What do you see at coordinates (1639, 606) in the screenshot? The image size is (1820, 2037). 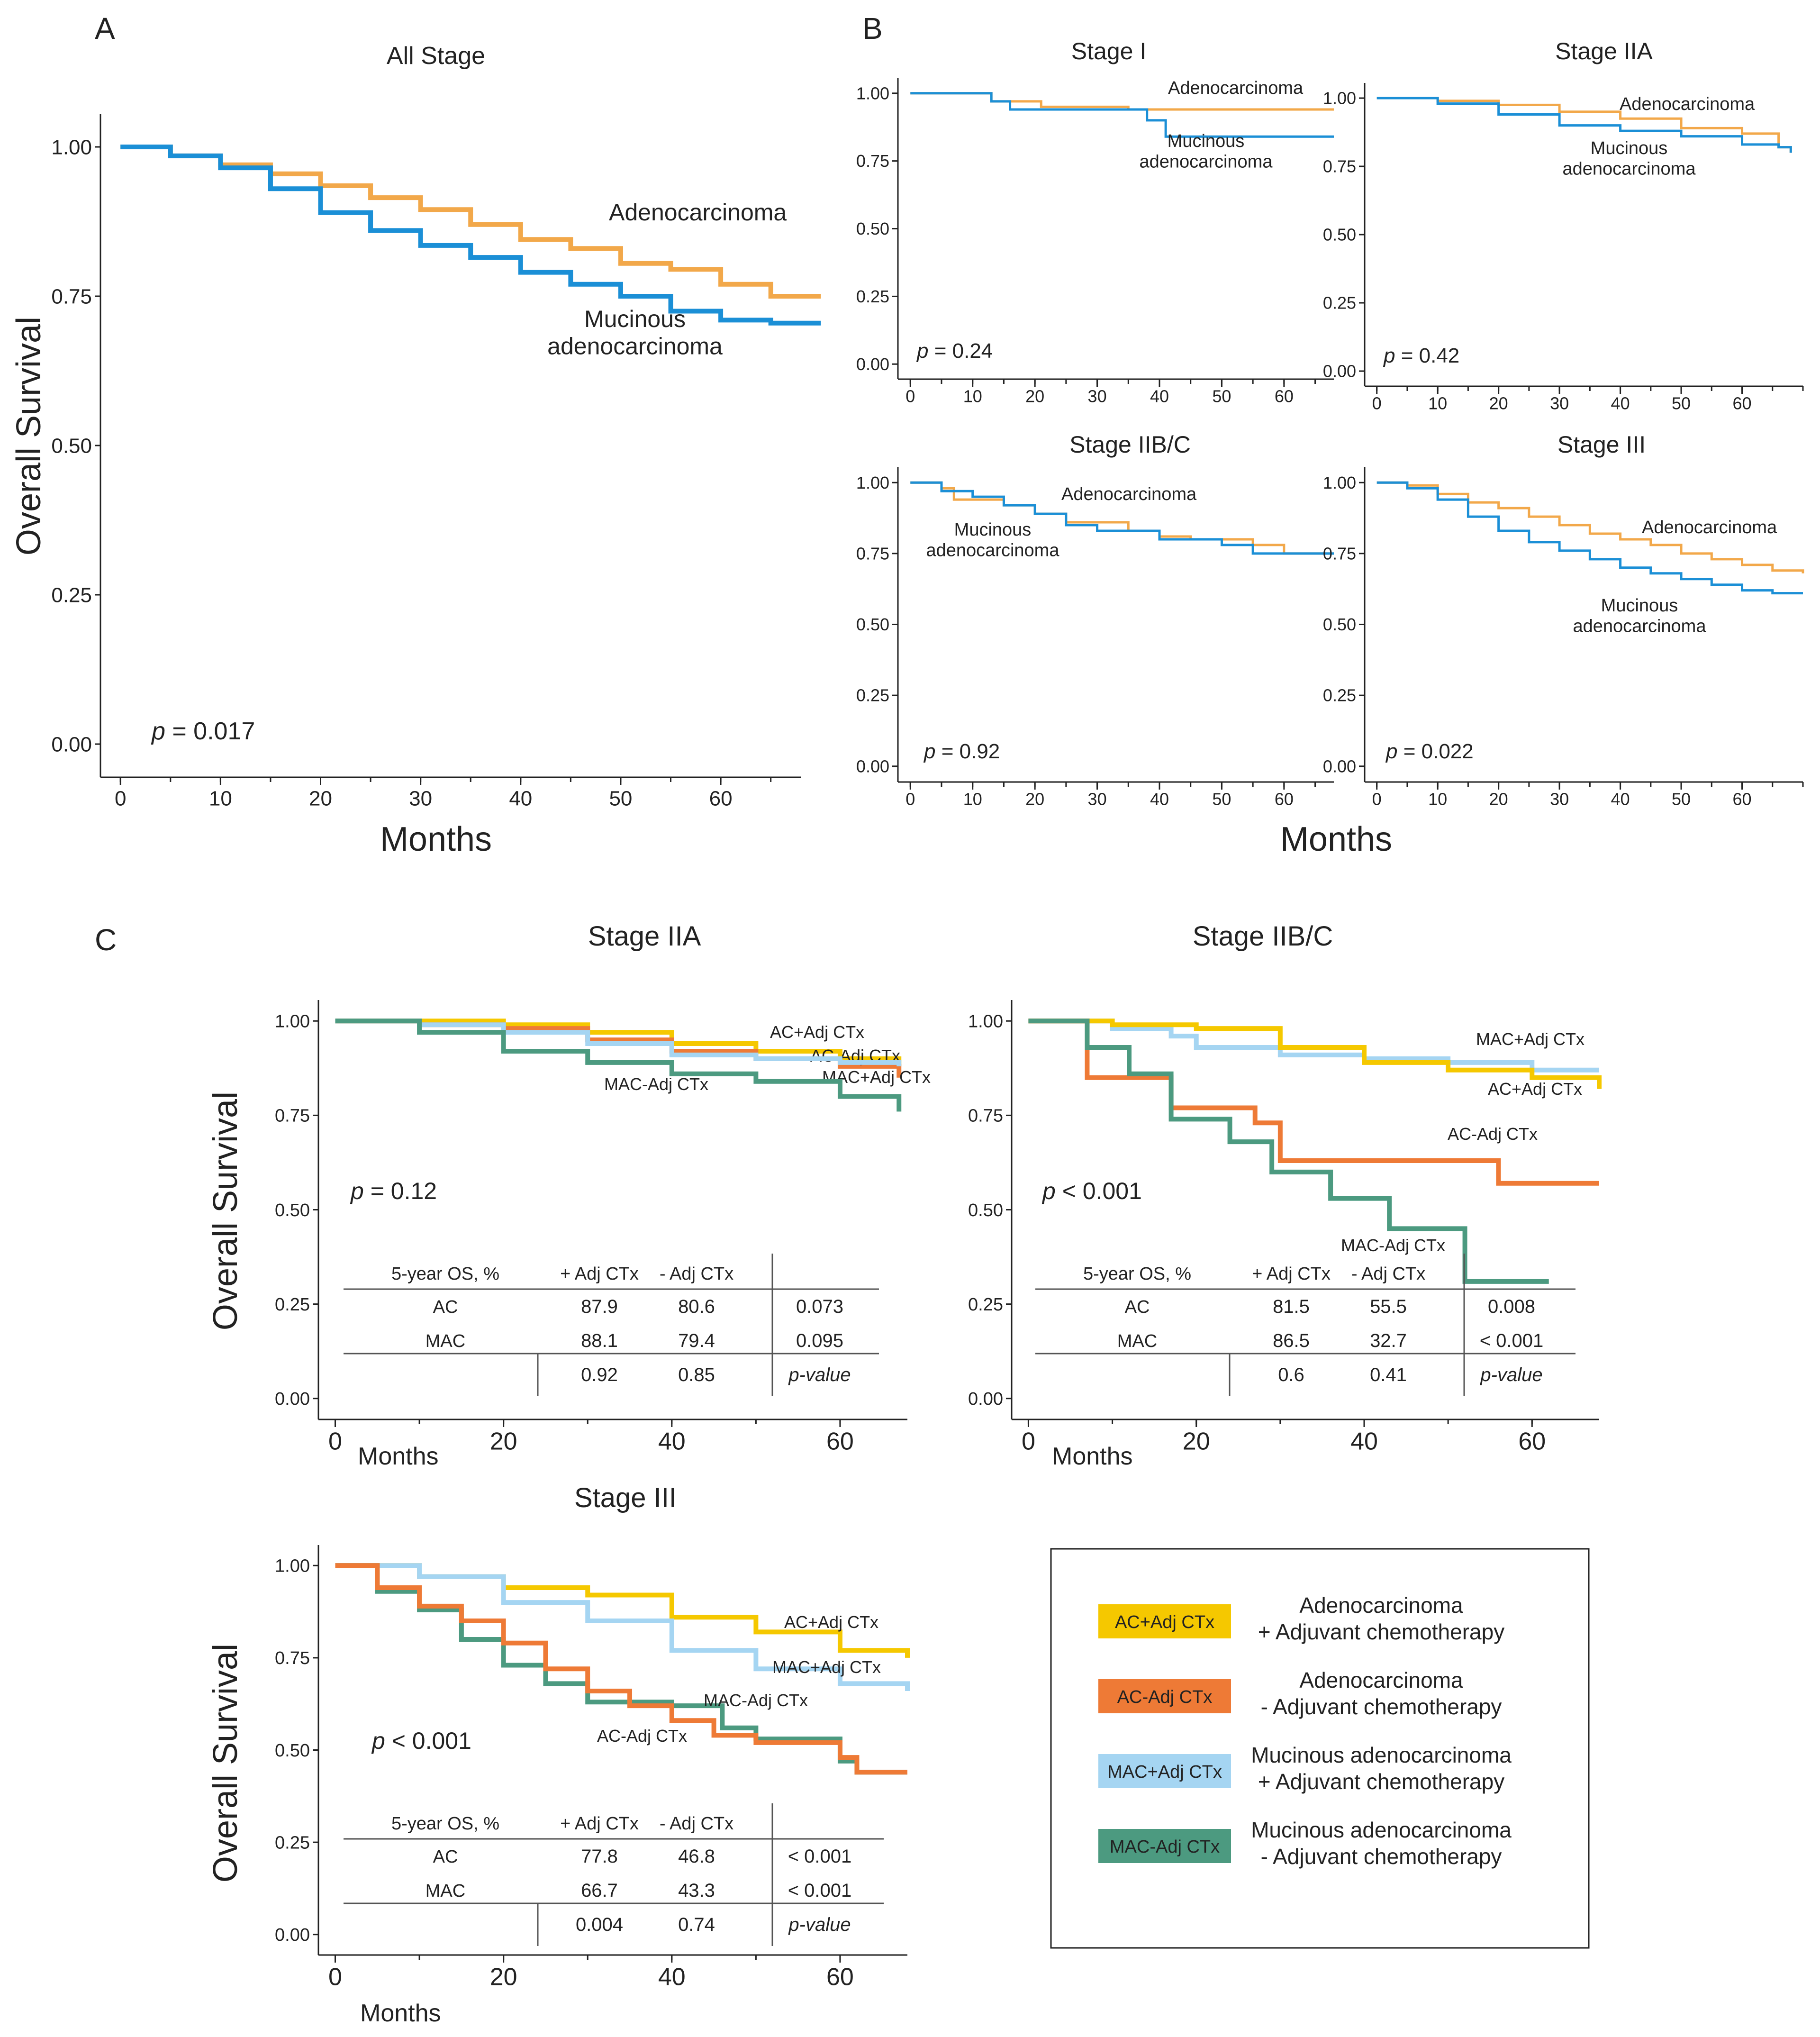 I see `b_stage_iii-series-label-1: Mucinous` at bounding box center [1639, 606].